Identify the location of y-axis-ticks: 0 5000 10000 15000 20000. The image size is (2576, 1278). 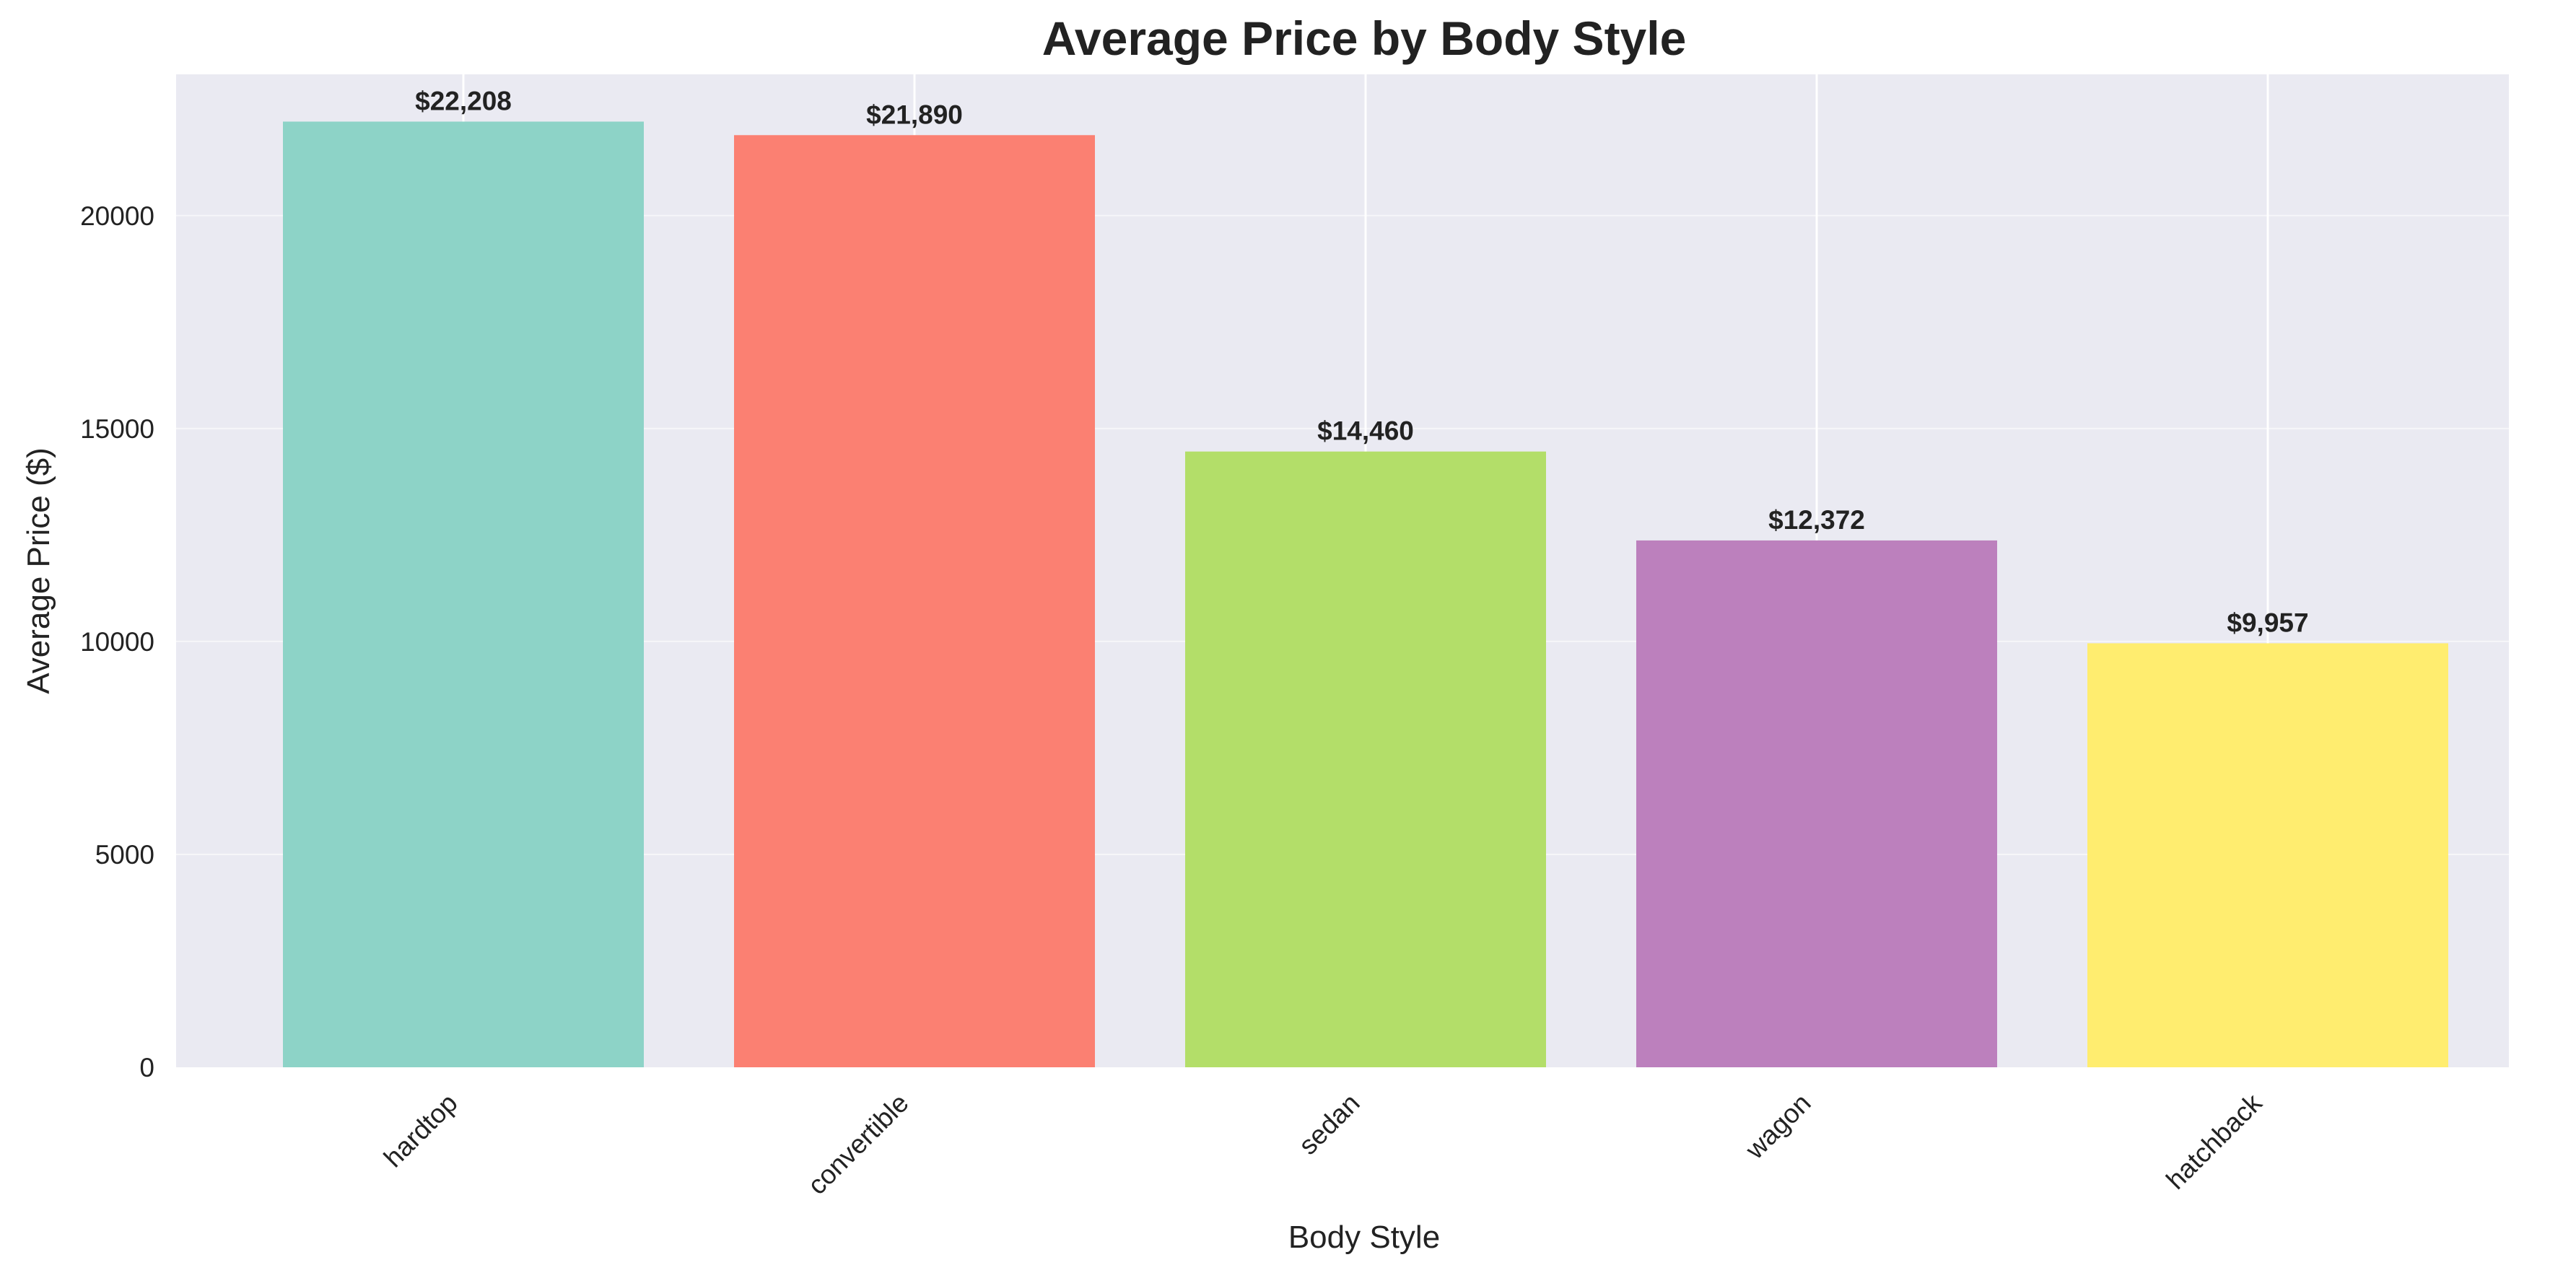
(117, 641).